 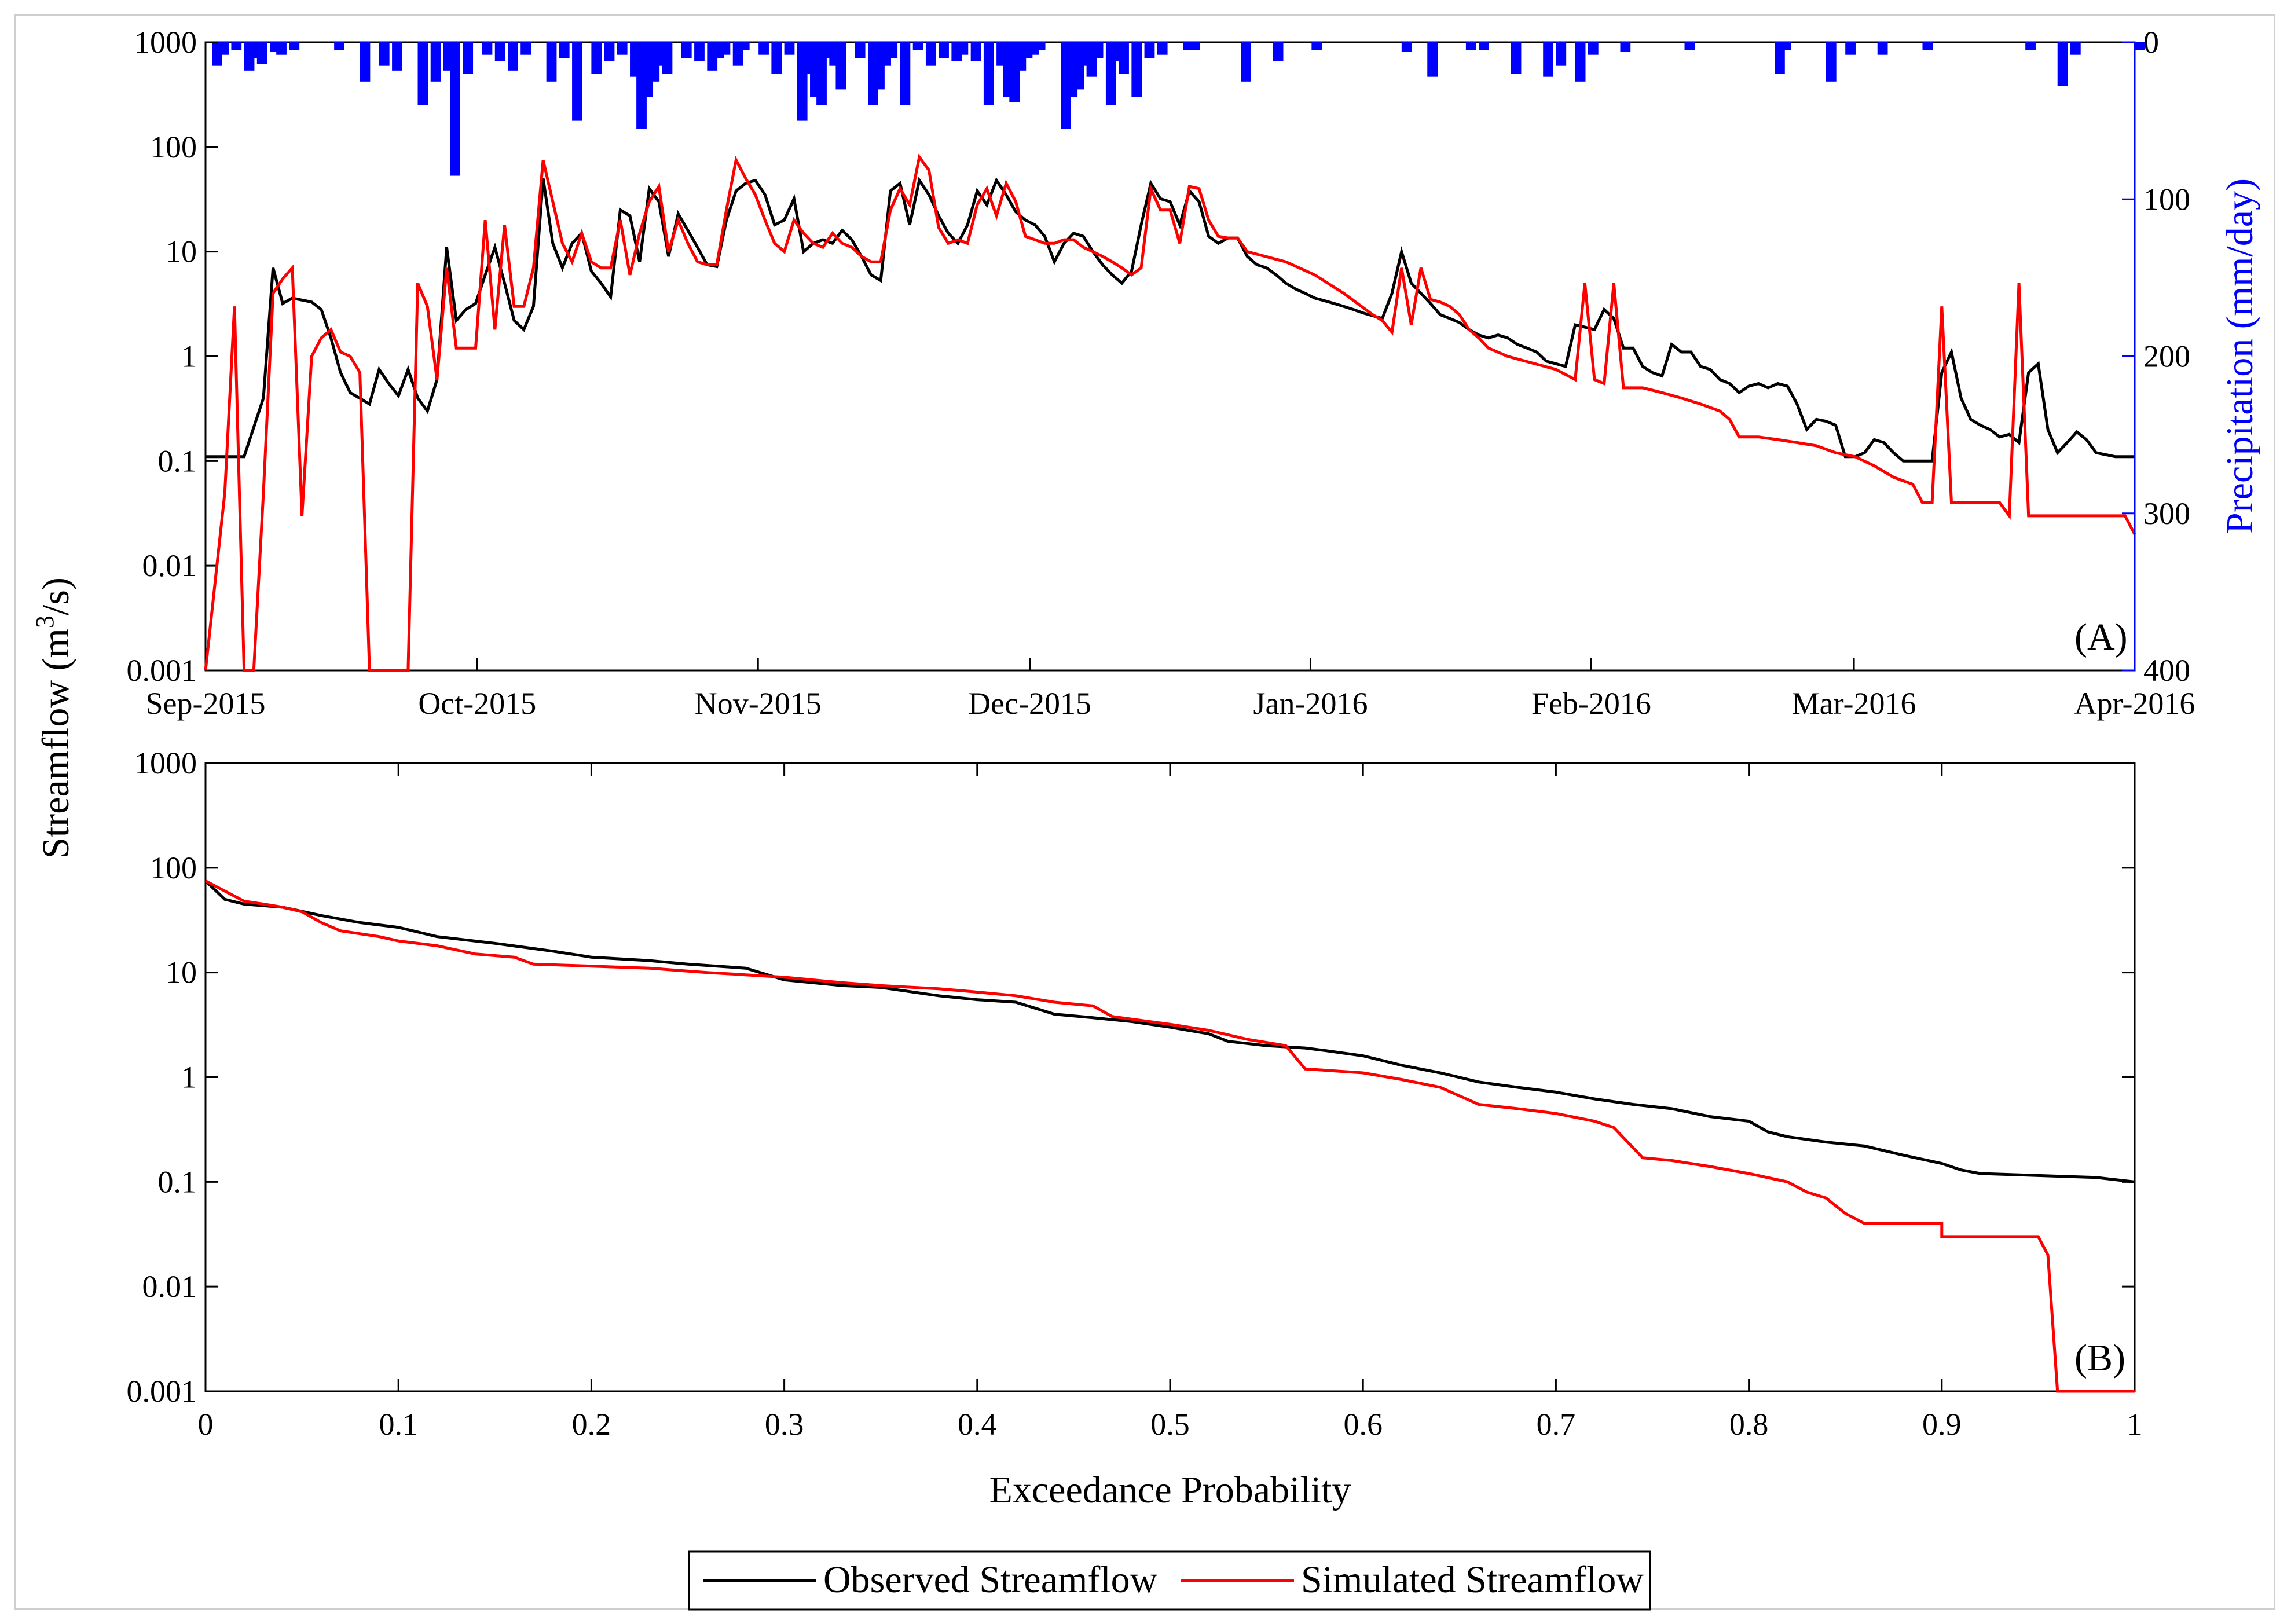 What do you see at coordinates (591, 1424) in the screenshot?
I see `panel-b-x-tick-label: 0.2` at bounding box center [591, 1424].